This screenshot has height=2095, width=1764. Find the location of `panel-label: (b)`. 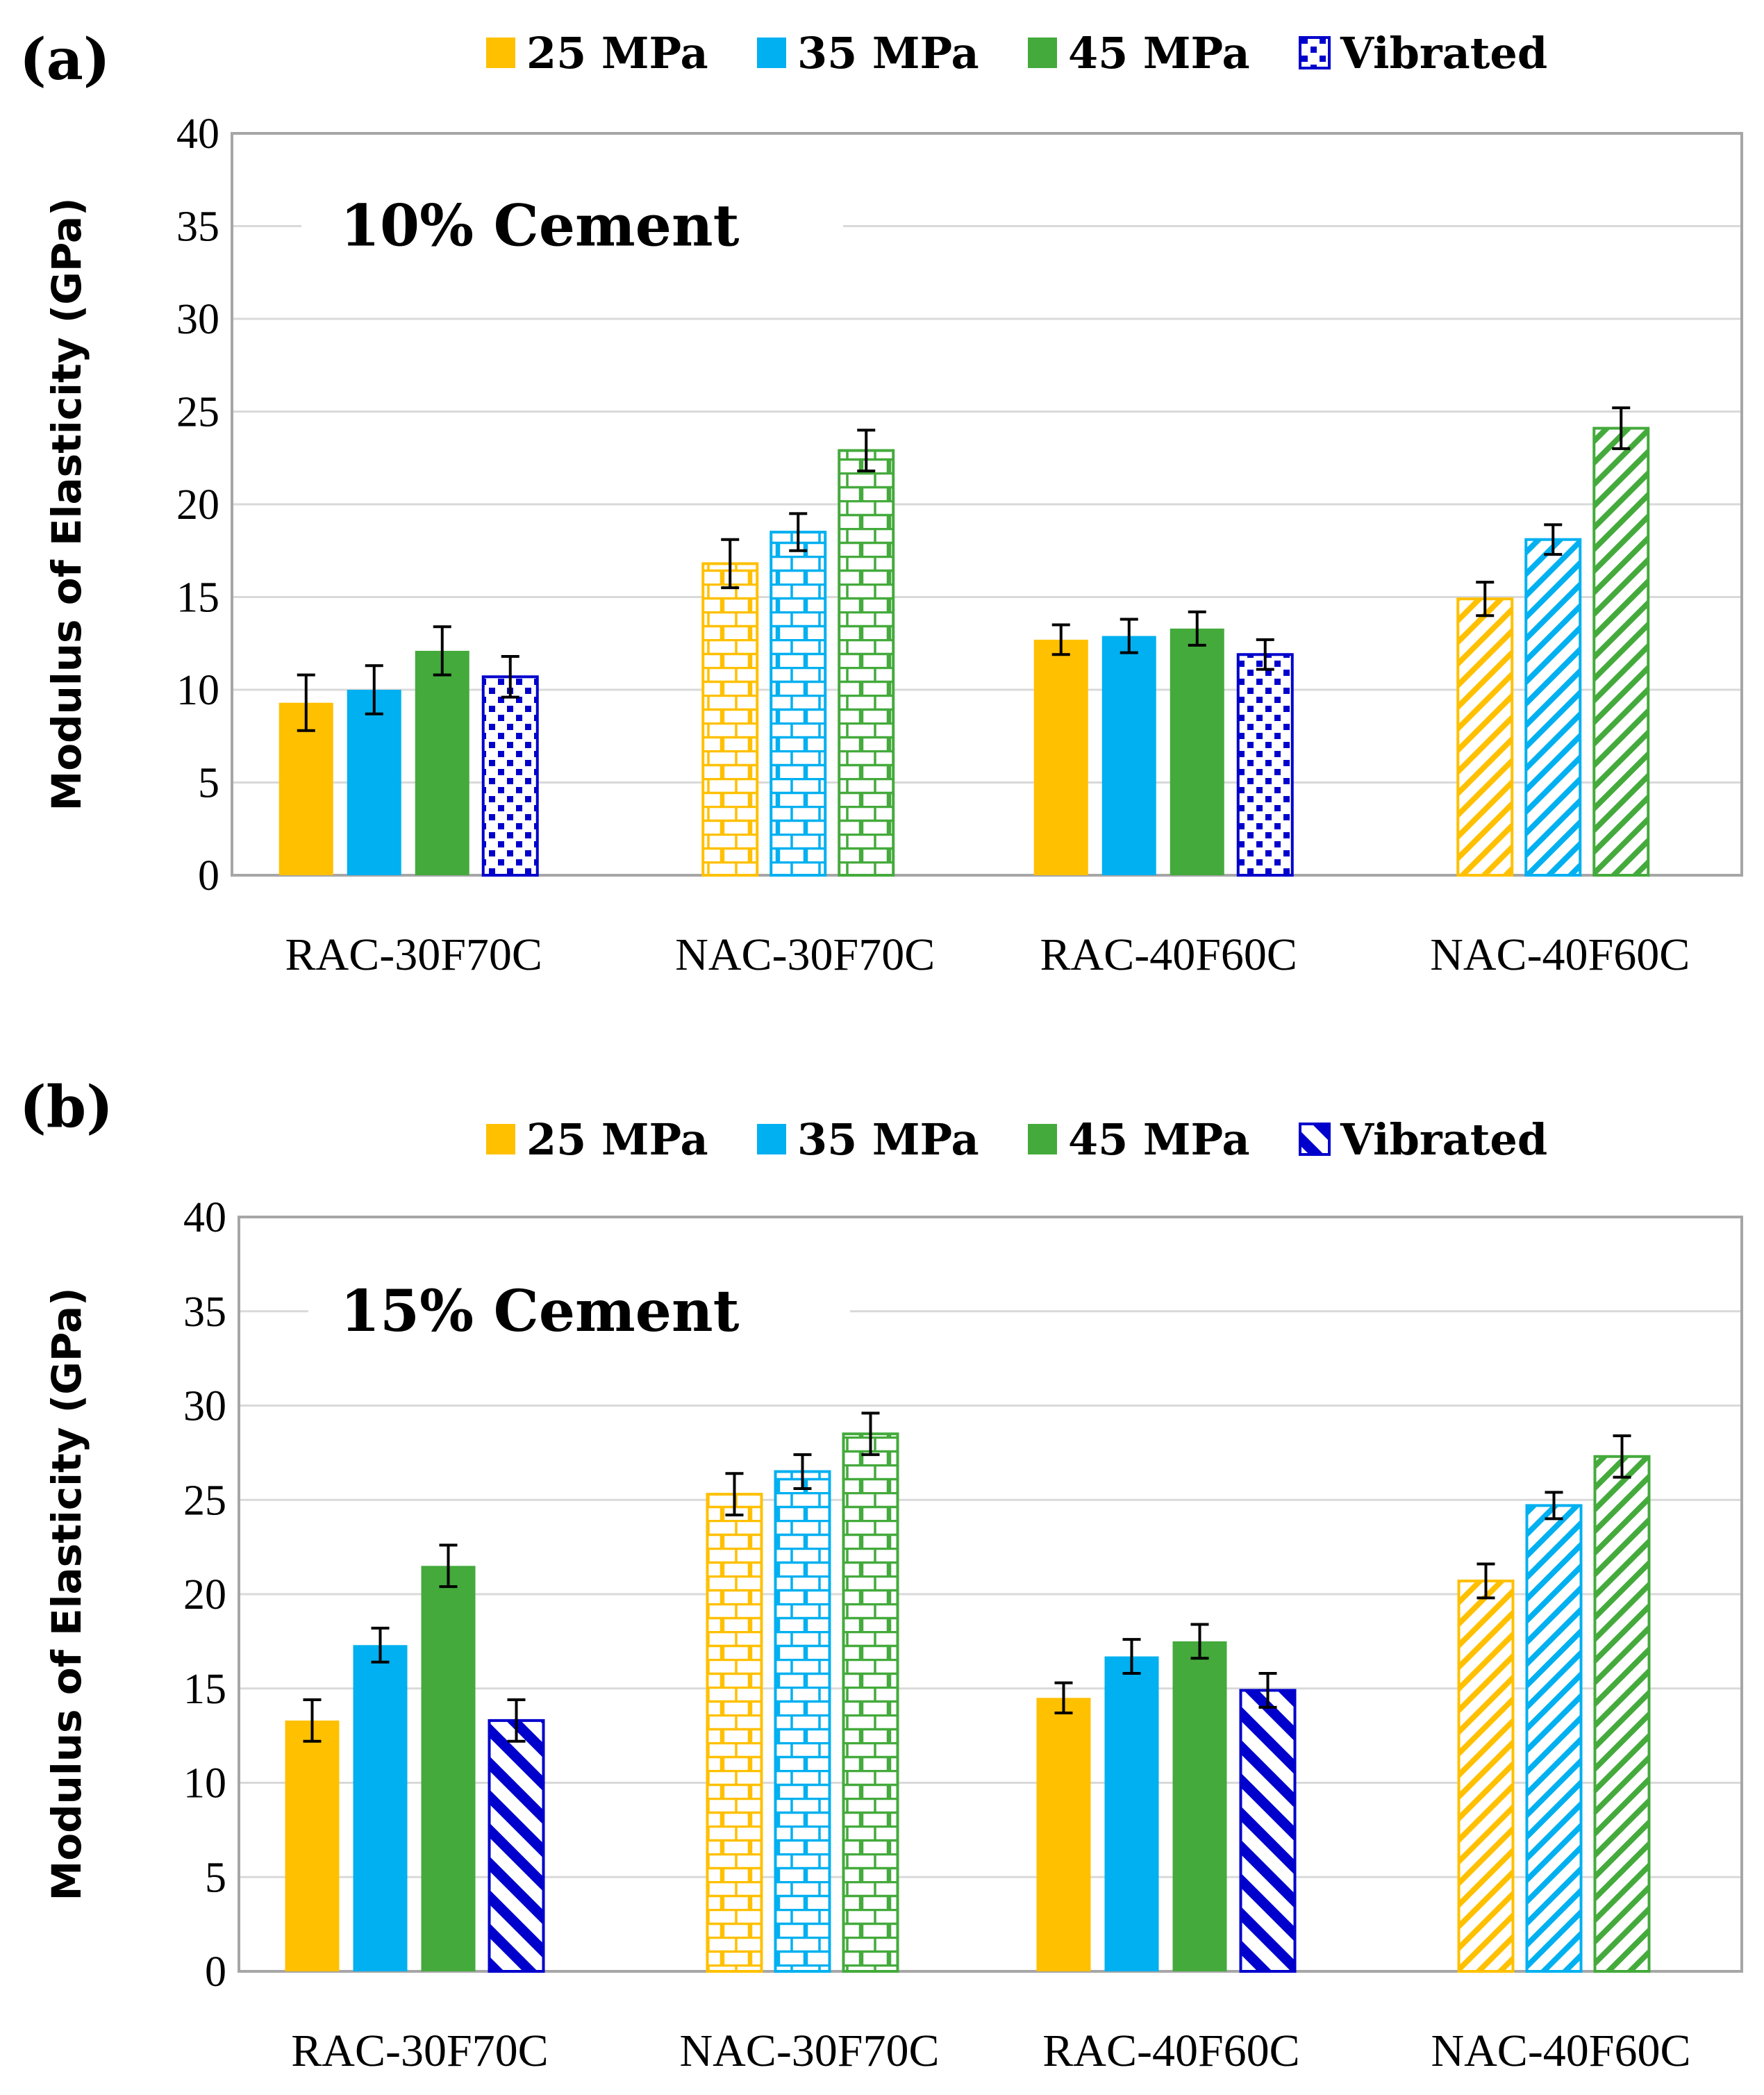

panel-label: (b) is located at coordinates (66, 1107).